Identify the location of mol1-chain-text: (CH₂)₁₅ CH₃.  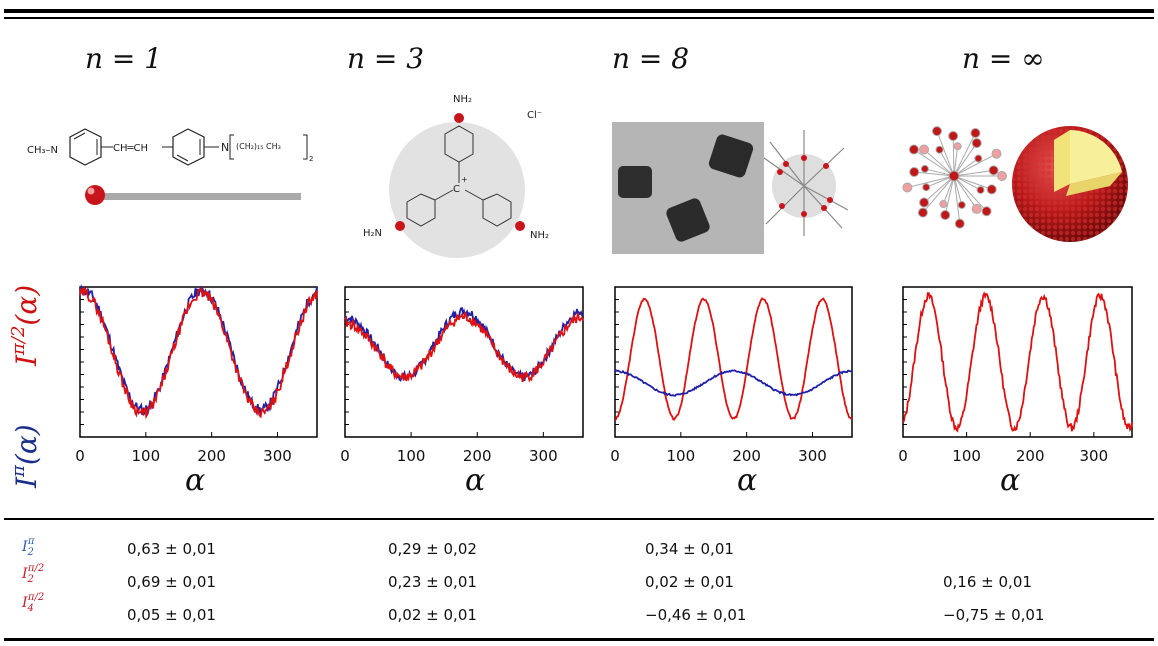
(258, 146).